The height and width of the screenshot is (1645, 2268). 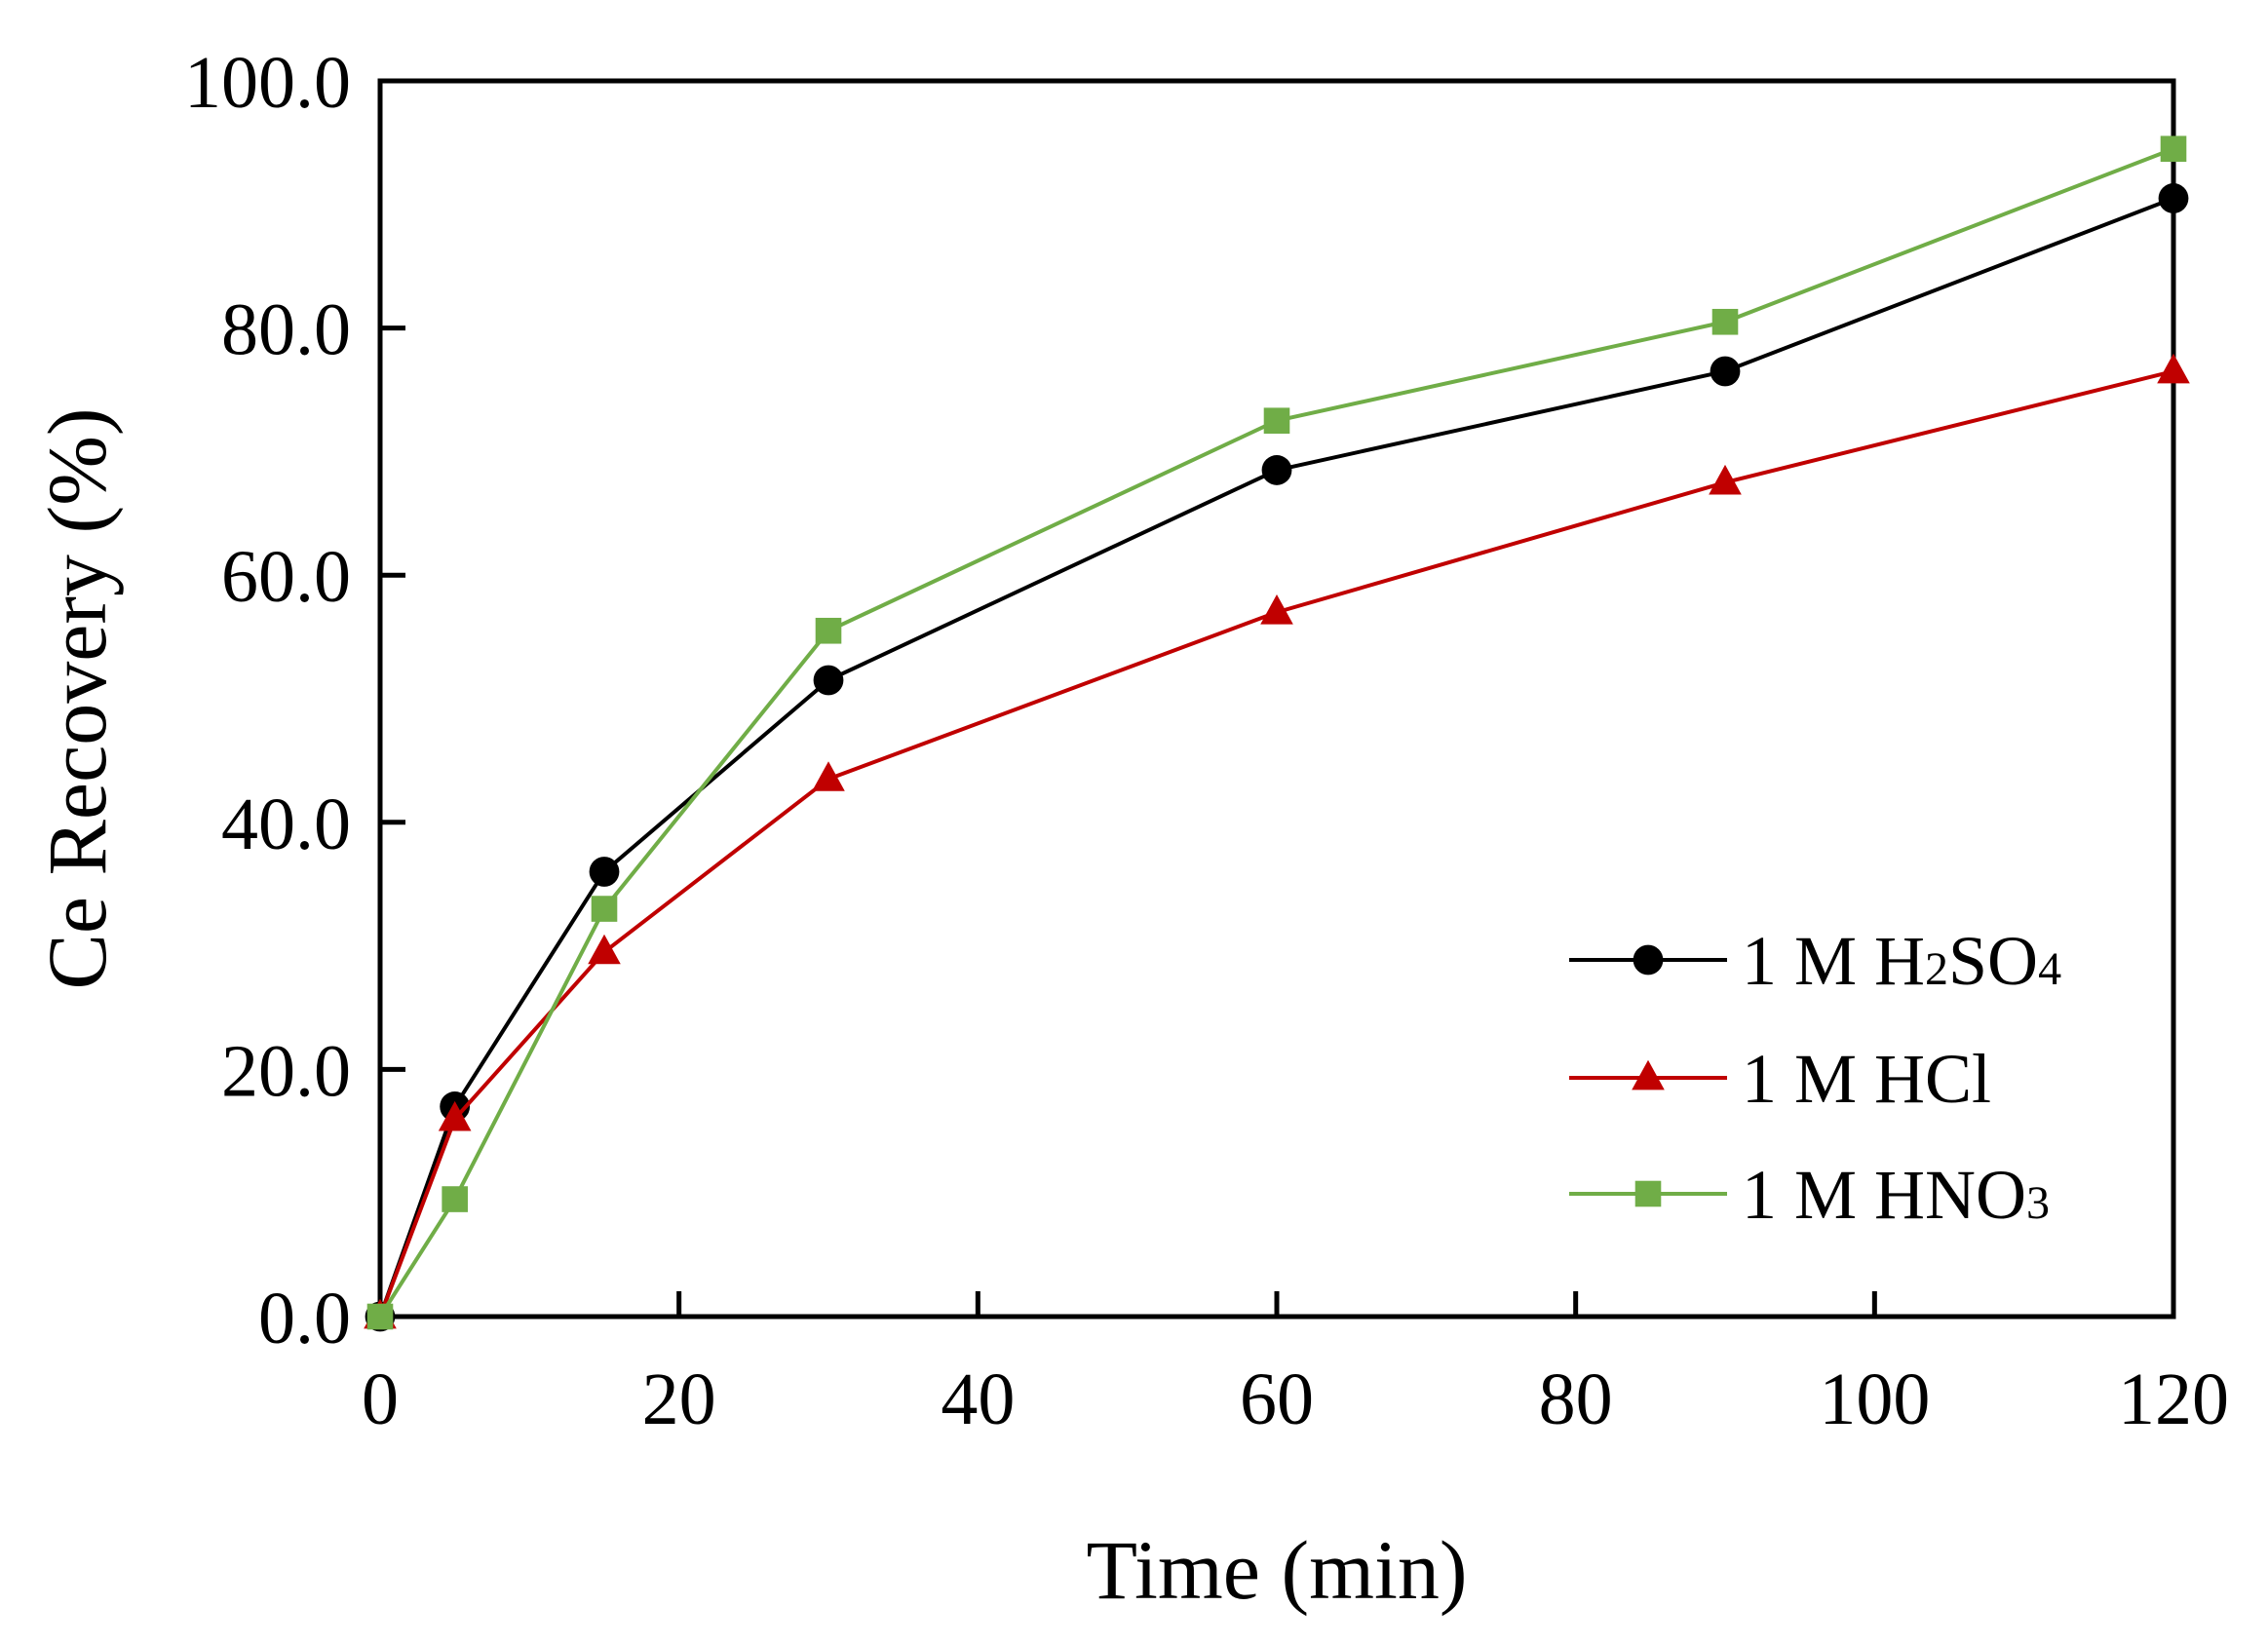 I want to click on legend-label: 1 M HCl, so click(x=1866, y=1079).